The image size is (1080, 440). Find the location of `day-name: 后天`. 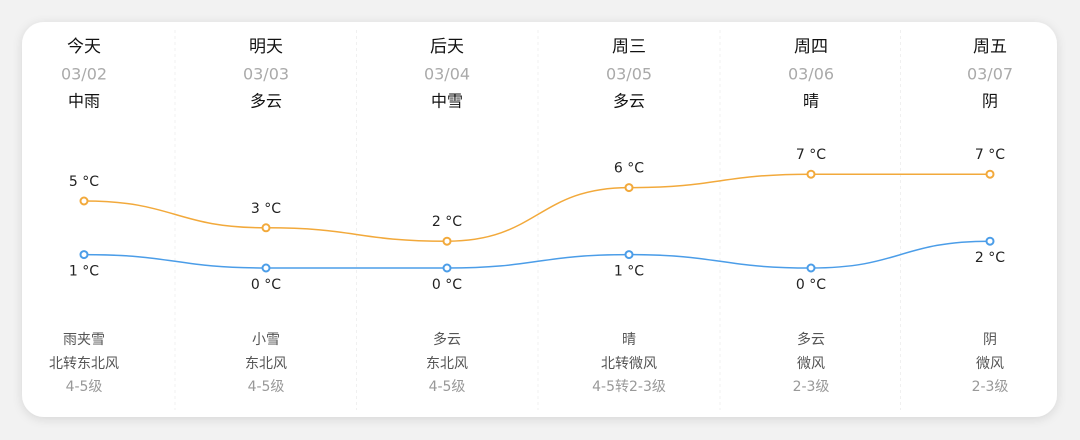

day-name: 后天 is located at coordinates (447, 47).